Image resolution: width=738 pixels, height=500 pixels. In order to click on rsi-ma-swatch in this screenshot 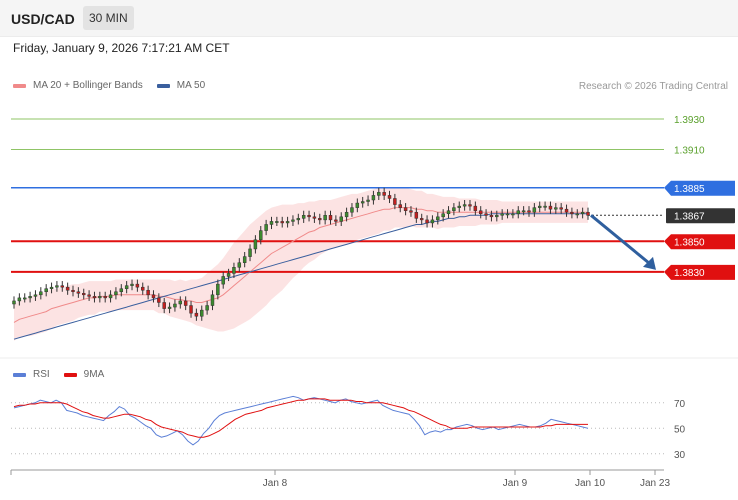, I will do `click(70, 374)`.